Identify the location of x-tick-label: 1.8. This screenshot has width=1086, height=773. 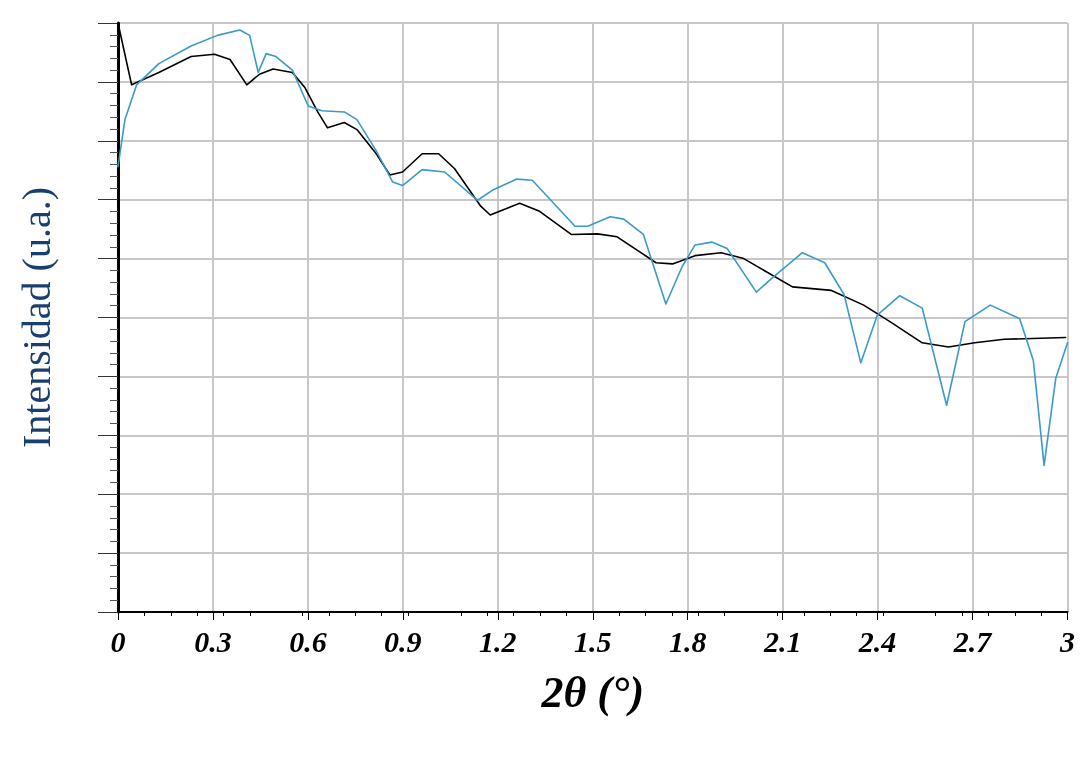
(687, 641).